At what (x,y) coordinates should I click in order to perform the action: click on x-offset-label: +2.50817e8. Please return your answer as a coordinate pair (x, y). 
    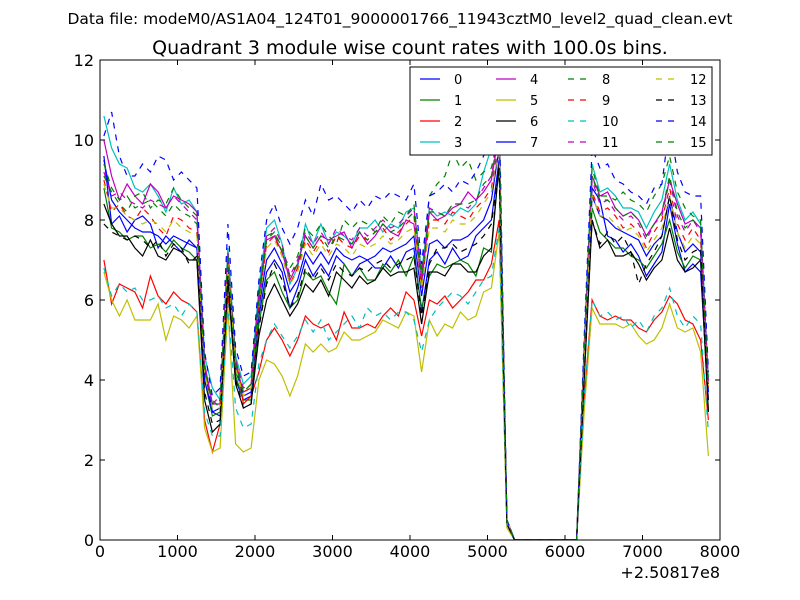
    Looking at the image, I should click on (670, 572).